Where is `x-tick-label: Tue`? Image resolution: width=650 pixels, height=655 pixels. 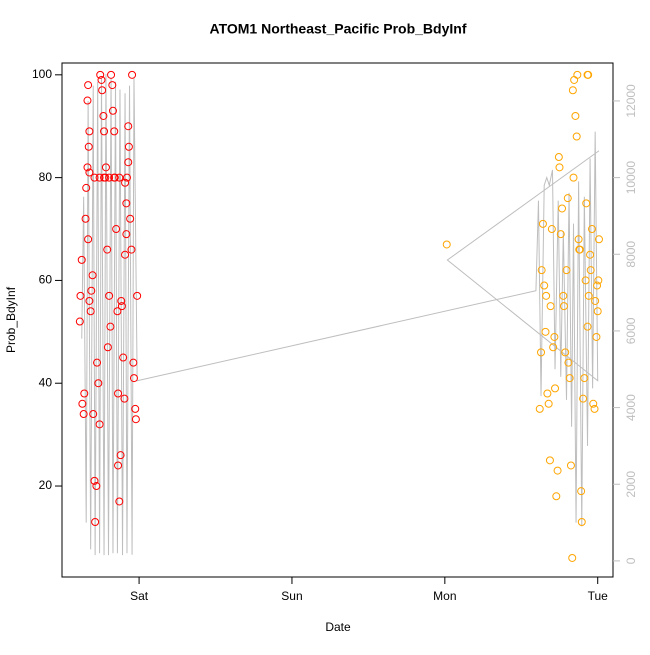
x-tick-label: Tue is located at coordinates (598, 596).